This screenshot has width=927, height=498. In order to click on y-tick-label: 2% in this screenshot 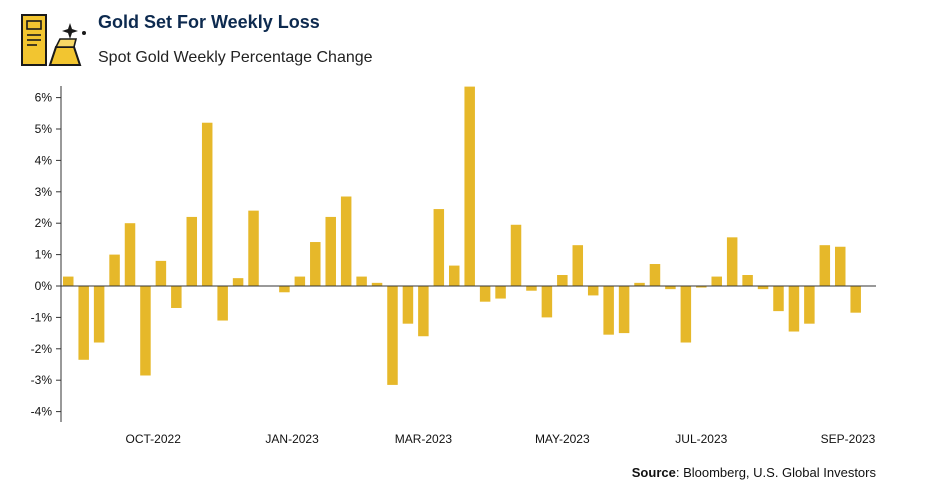, I will do `click(44, 223)`.